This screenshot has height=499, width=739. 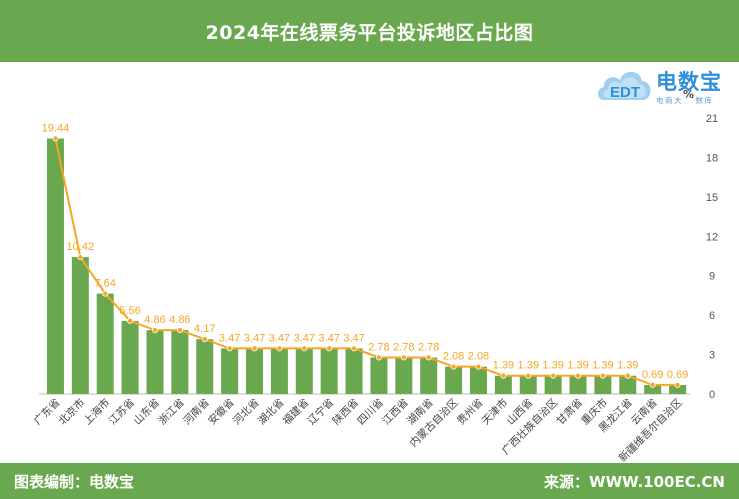 I want to click on data-label: 7.64, so click(x=105, y=284).